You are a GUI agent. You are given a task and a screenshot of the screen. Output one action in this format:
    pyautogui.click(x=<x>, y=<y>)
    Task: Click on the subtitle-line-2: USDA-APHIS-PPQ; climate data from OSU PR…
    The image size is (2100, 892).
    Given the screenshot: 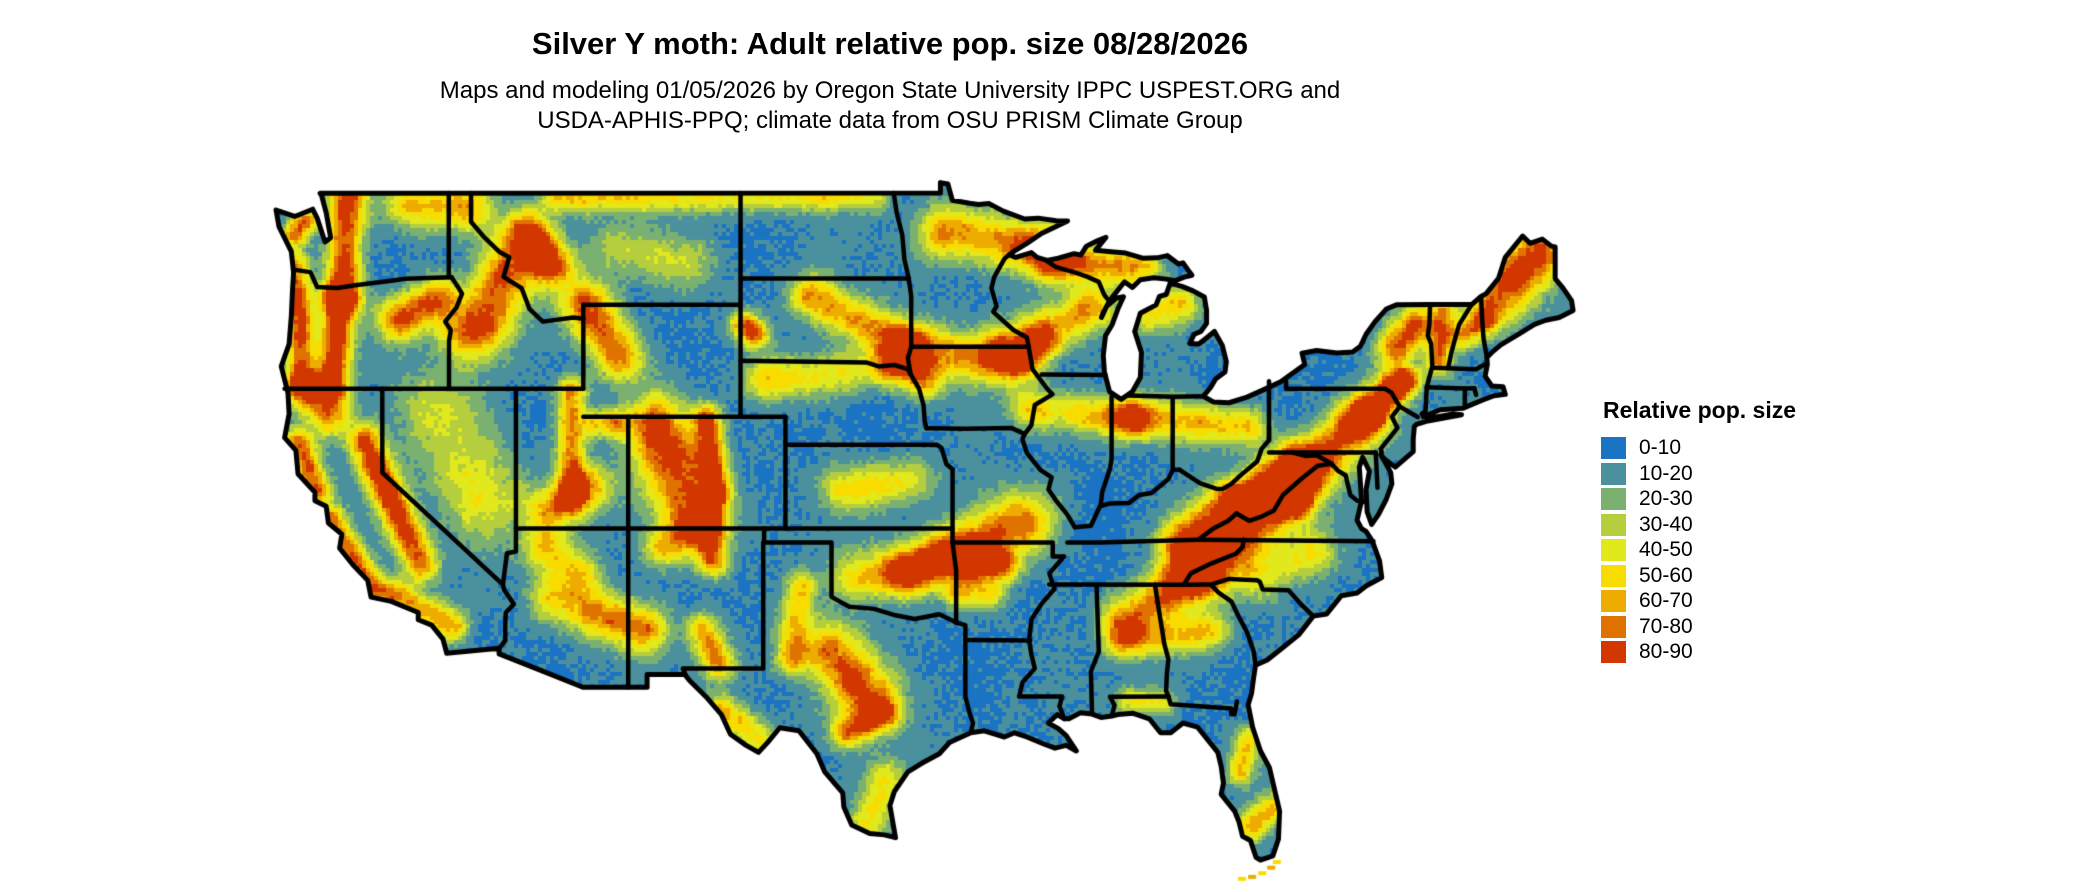 What is the action you would take?
    pyautogui.click(x=890, y=120)
    